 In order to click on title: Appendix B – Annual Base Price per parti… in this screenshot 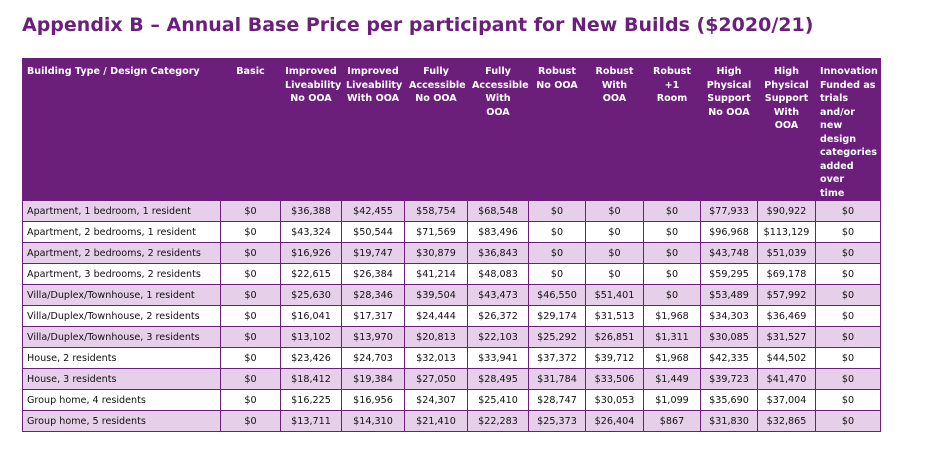, I will do `click(418, 25)`.